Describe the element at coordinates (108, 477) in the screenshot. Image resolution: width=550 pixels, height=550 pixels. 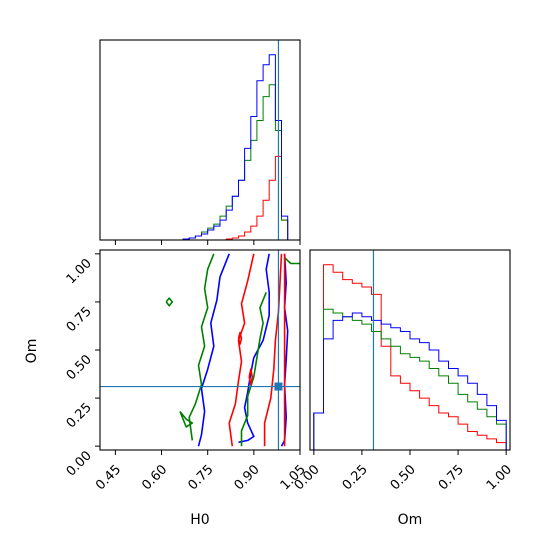
I see `x-tick-label-h0-0: 0.45` at that location.